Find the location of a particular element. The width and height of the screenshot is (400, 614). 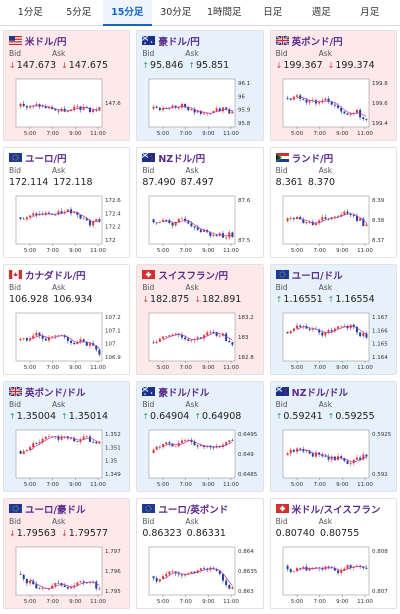

tab-timeframe: 1時間足 is located at coordinates (224, 12).